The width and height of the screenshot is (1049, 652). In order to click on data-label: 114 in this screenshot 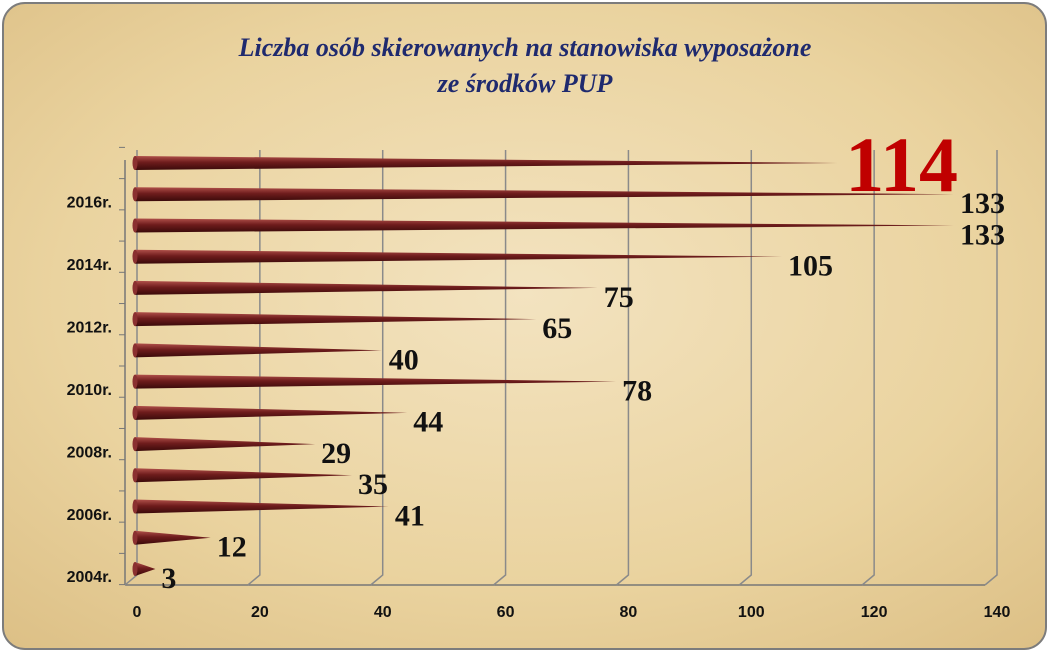, I will do `click(901, 164)`.